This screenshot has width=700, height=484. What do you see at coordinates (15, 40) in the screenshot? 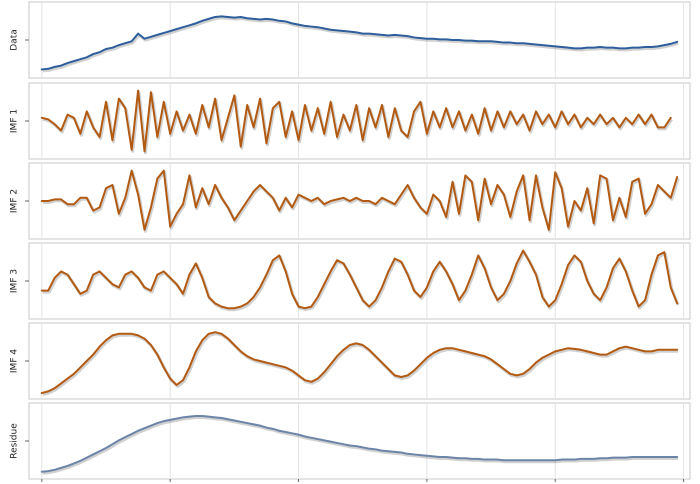
I see `panel-label-0: Data` at bounding box center [15, 40].